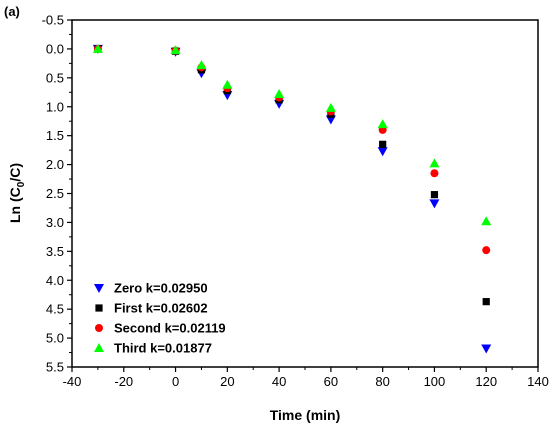  Describe the element at coordinates (21, 184) in the screenshot. I see `y-axis-title-subscript: 0` at that location.